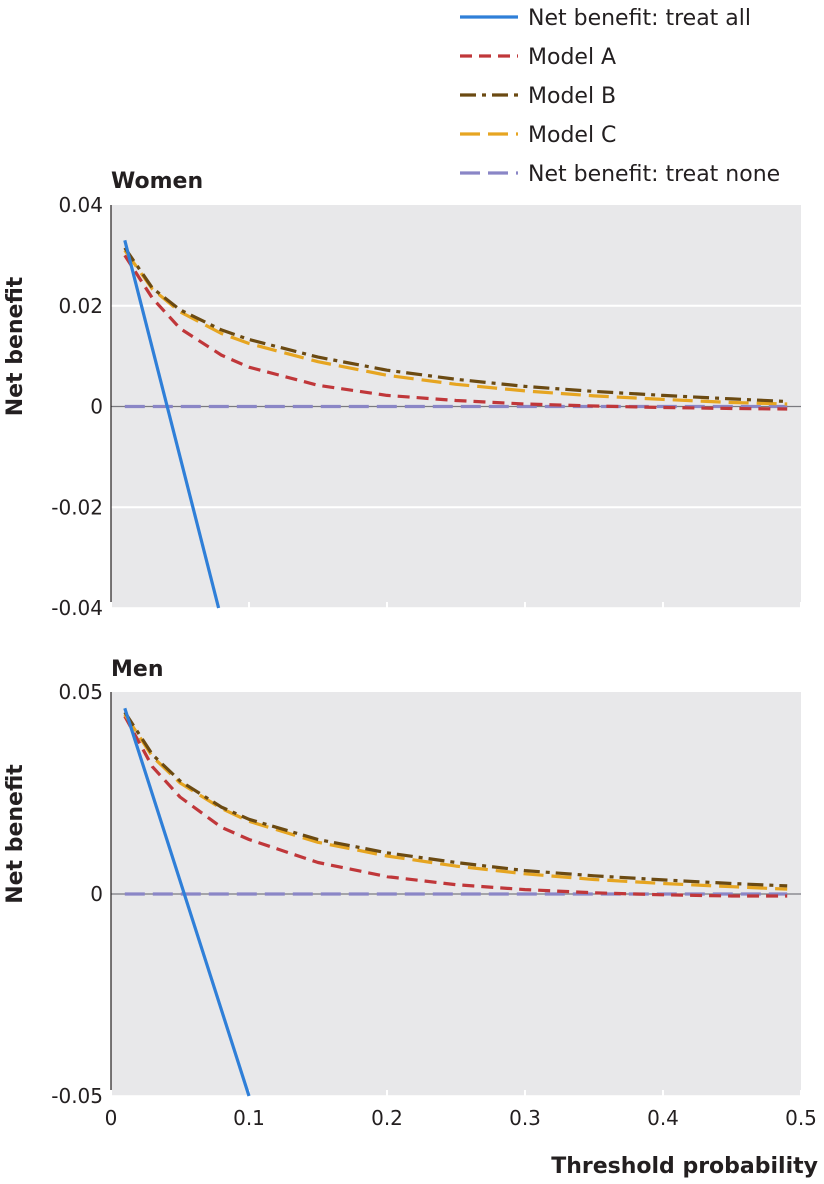 This screenshot has width=824, height=1184. Describe the element at coordinates (572, 57) in the screenshot. I see `legend-label: Model A` at that location.